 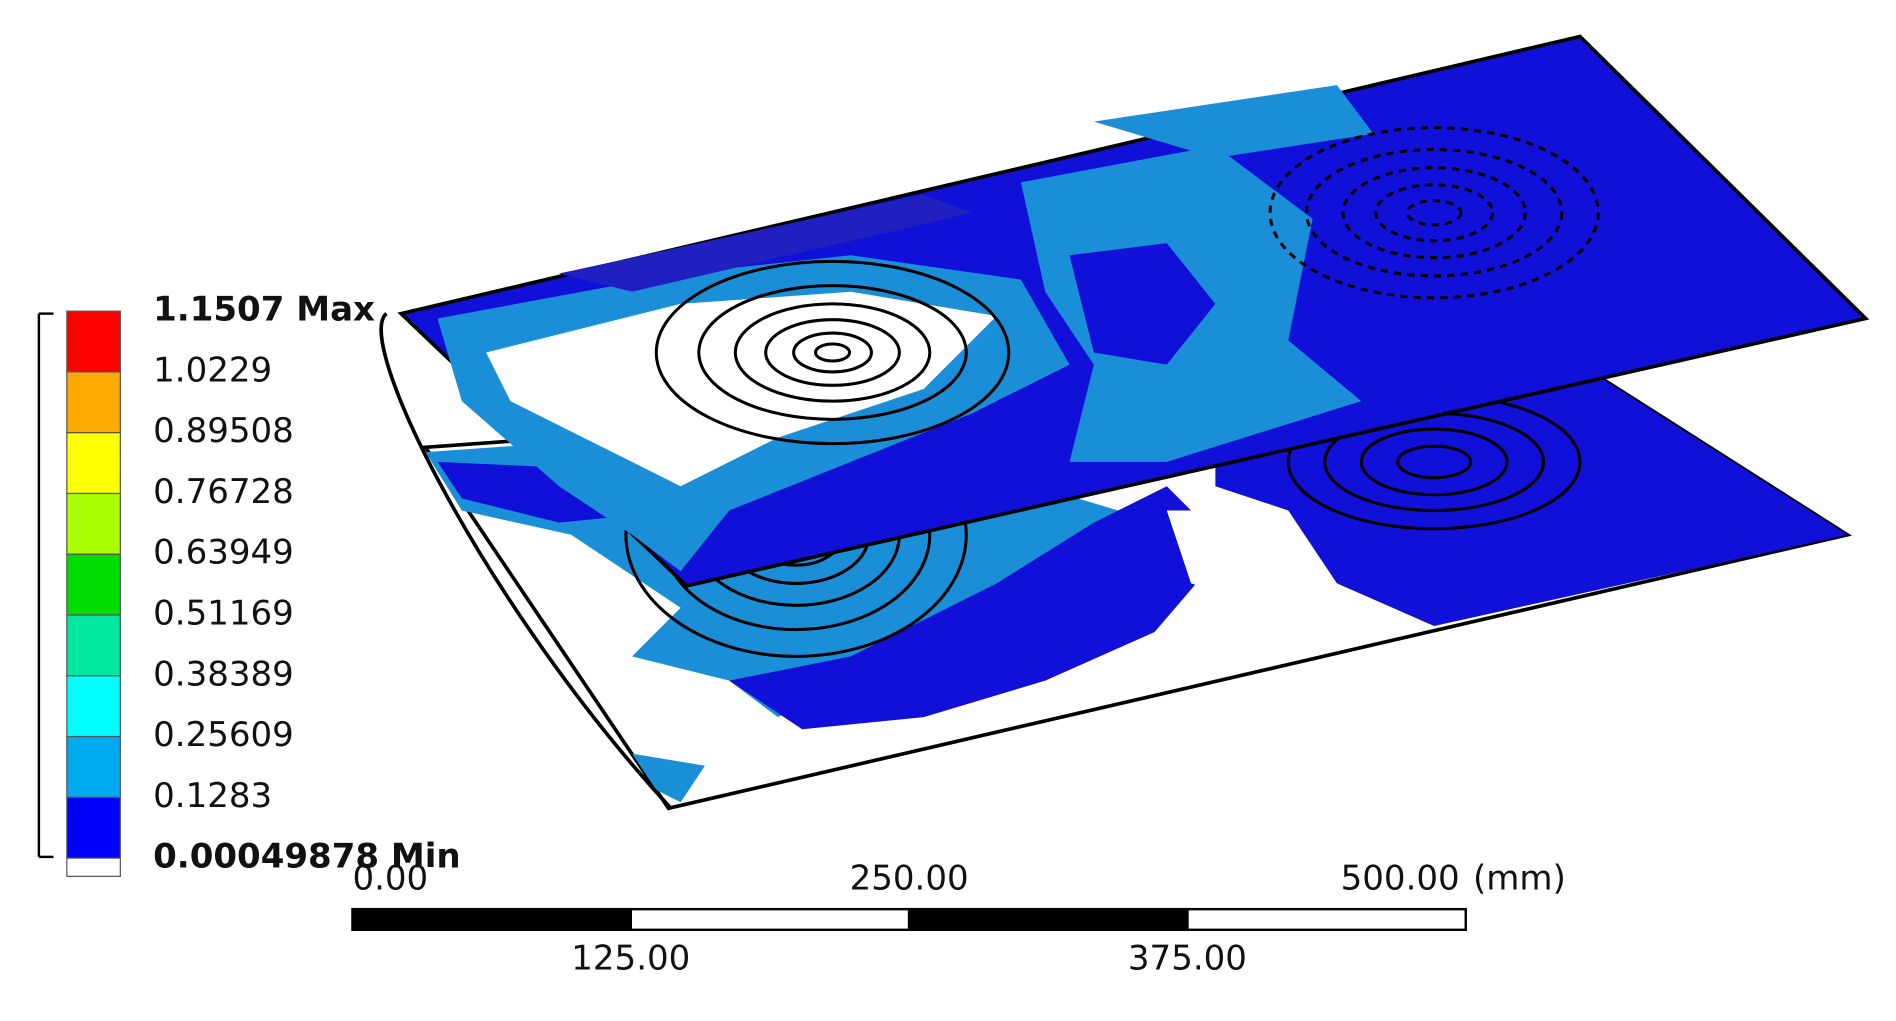 What do you see at coordinates (223, 735) in the screenshot?
I see `legend-label: 0.25609` at bounding box center [223, 735].